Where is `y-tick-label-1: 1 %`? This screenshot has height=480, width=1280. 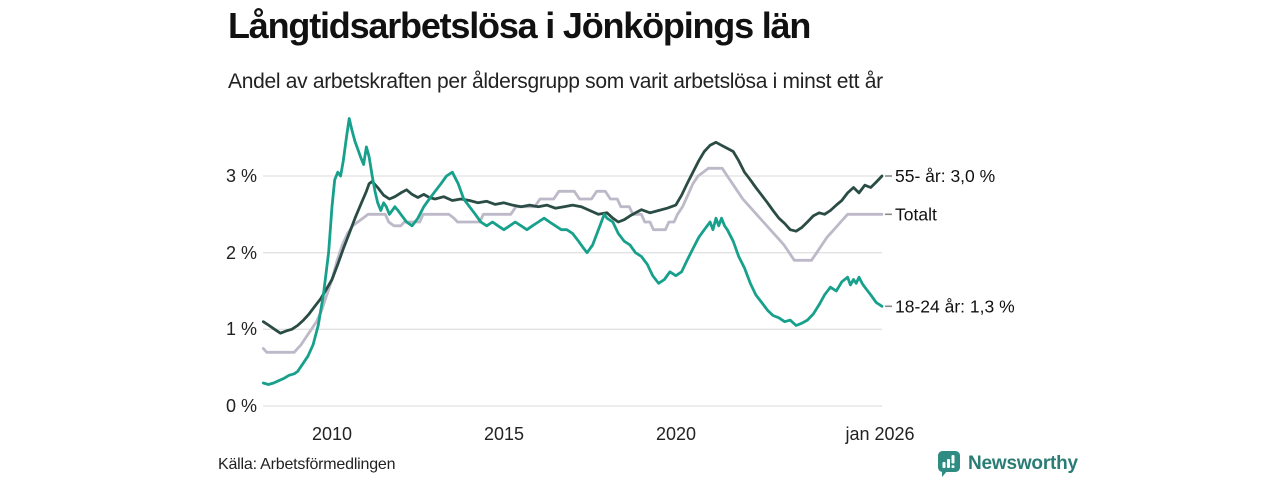
y-tick-label-1: 1 % is located at coordinates (241, 329).